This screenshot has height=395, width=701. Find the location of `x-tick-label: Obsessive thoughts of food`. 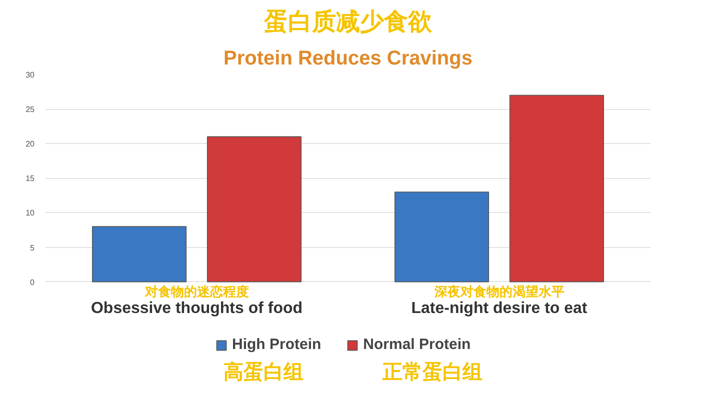

x-tick-label: Obsessive thoughts of food is located at coordinates (196, 308).